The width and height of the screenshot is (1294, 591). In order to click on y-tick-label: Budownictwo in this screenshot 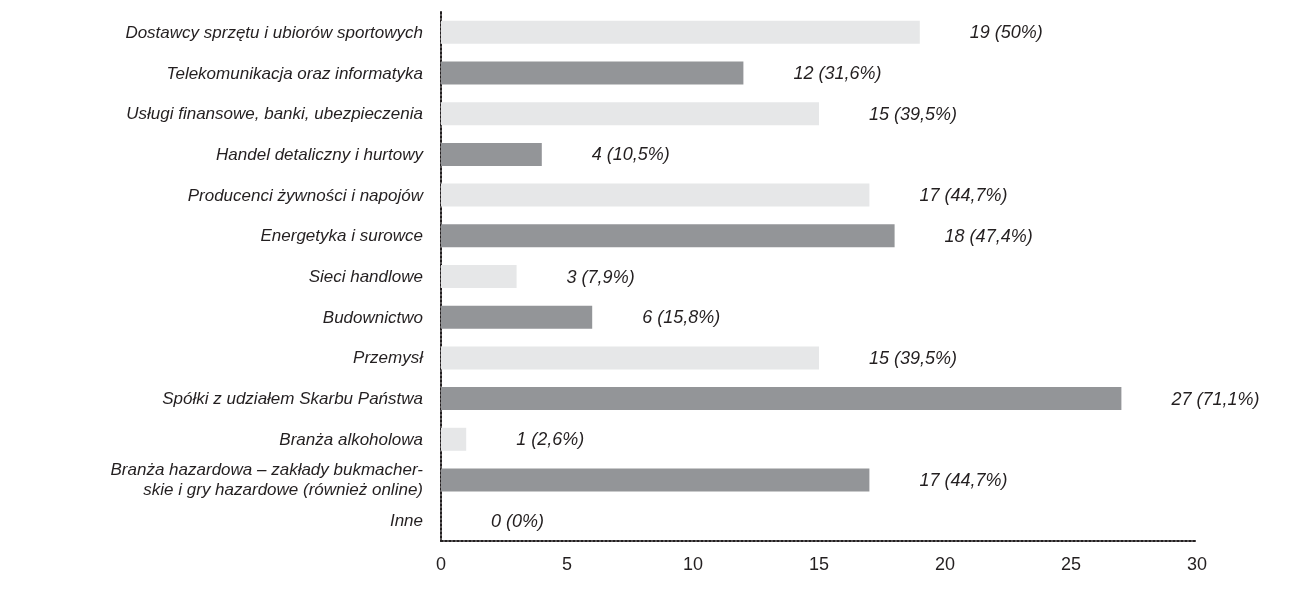, I will do `click(372, 317)`.